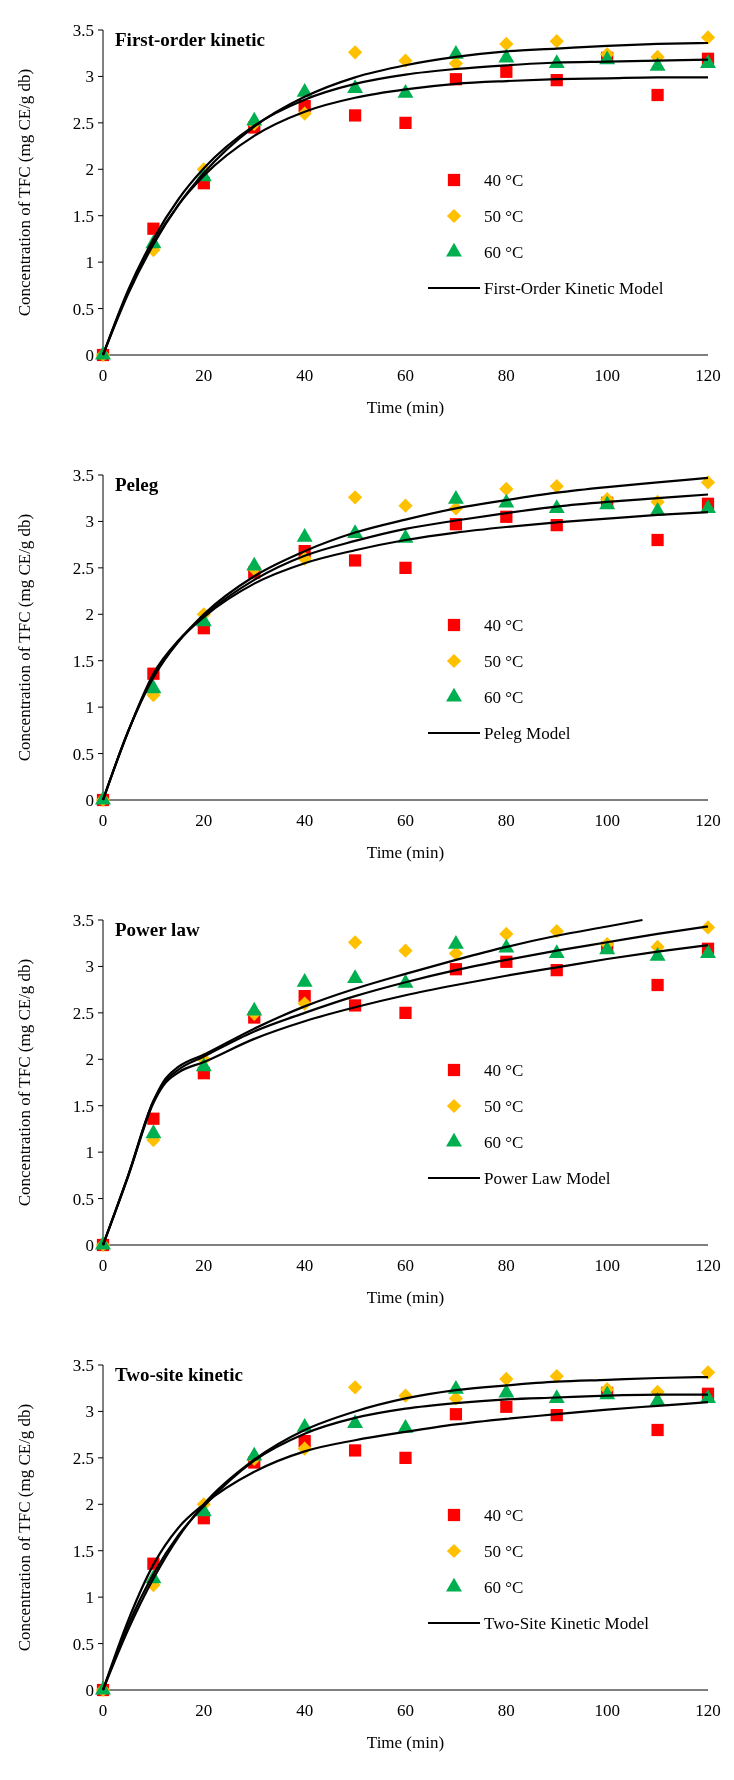  I want to click on chart-title: Power law, so click(157, 929).